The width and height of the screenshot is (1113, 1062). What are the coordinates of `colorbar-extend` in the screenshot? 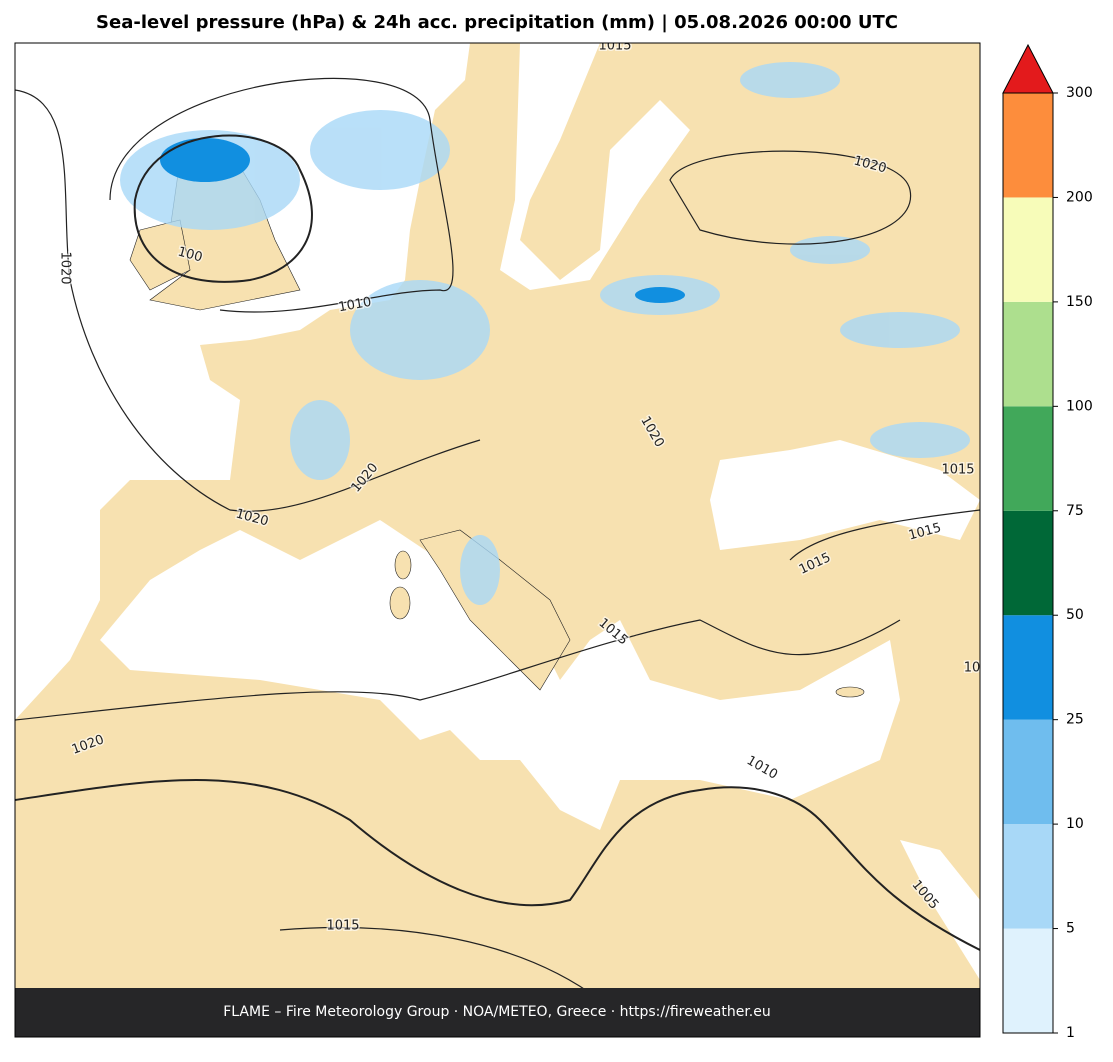 It's located at (1028, 68).